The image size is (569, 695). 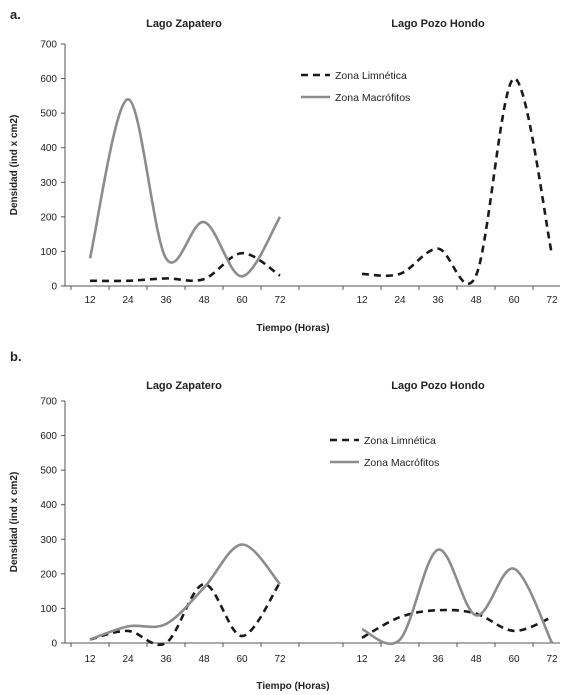 What do you see at coordinates (15, 14) in the screenshot?
I see `panel-label: a.` at bounding box center [15, 14].